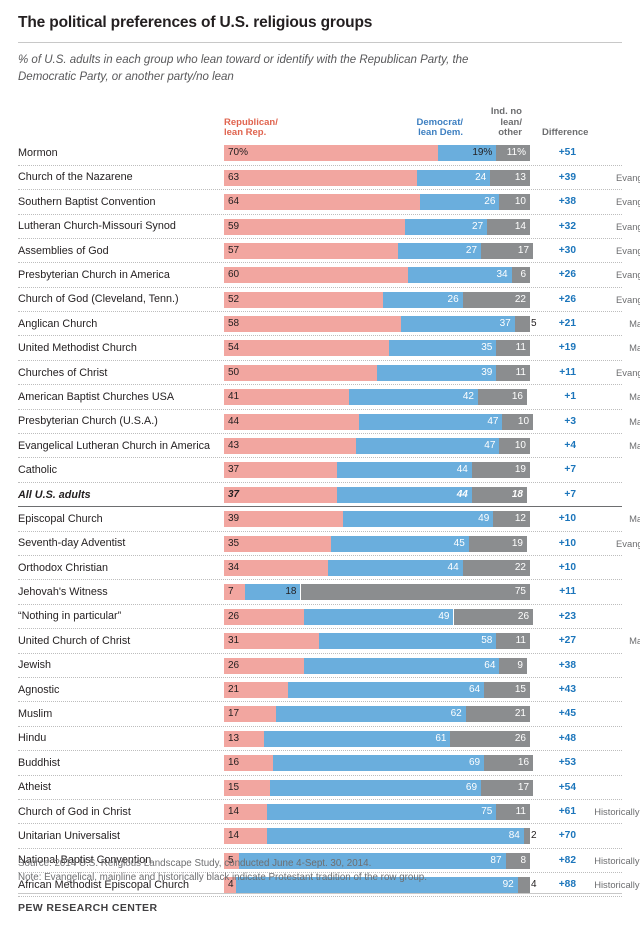 The width and height of the screenshot is (640, 926). Describe the element at coordinates (520, 372) in the screenshot. I see `value-independent: 11` at that location.